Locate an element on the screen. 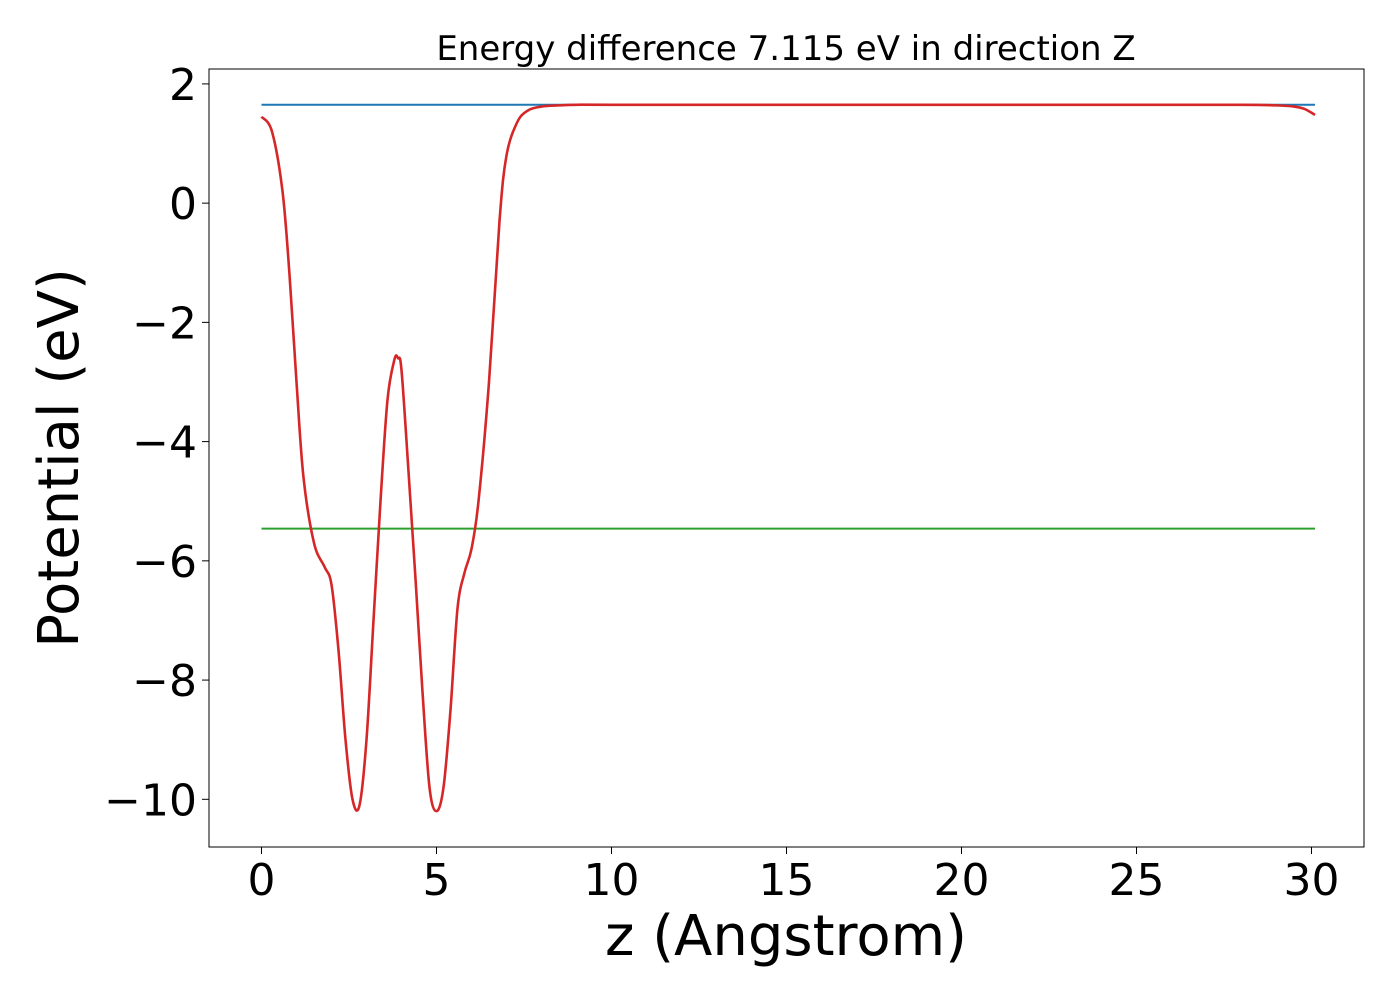 The height and width of the screenshot is (1000, 1400). x-tick-label: 25 is located at coordinates (1137, 880).